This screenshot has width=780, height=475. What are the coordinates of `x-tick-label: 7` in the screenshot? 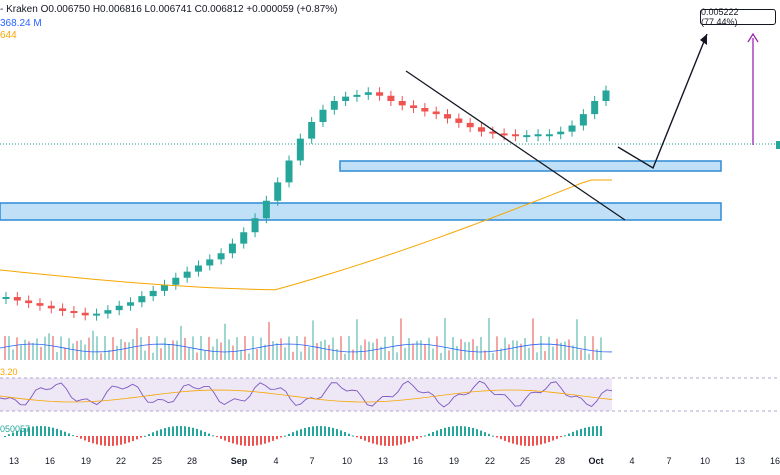 It's located at (668, 461).